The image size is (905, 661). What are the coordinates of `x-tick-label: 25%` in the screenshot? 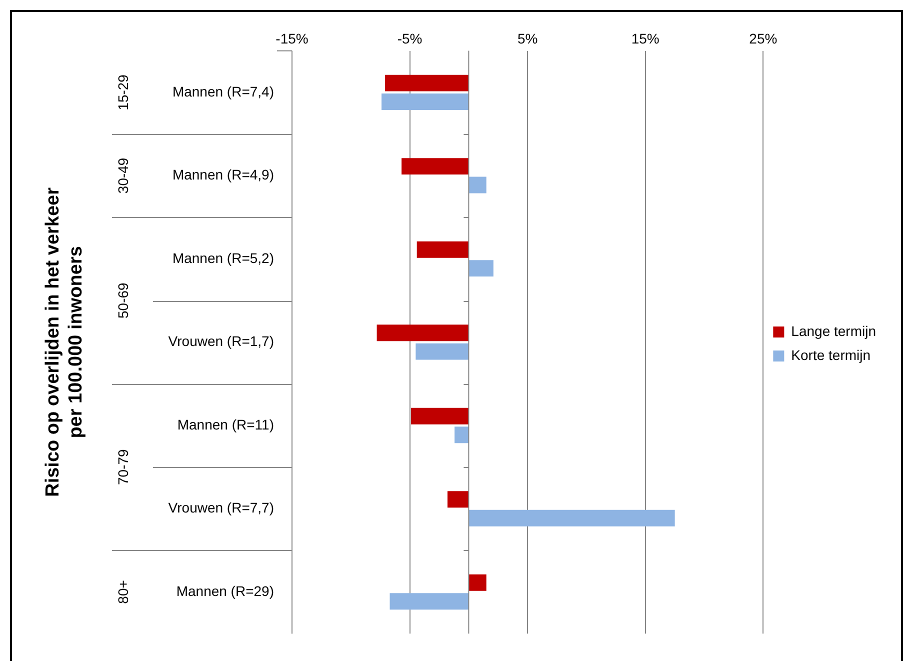 It's located at (763, 38).